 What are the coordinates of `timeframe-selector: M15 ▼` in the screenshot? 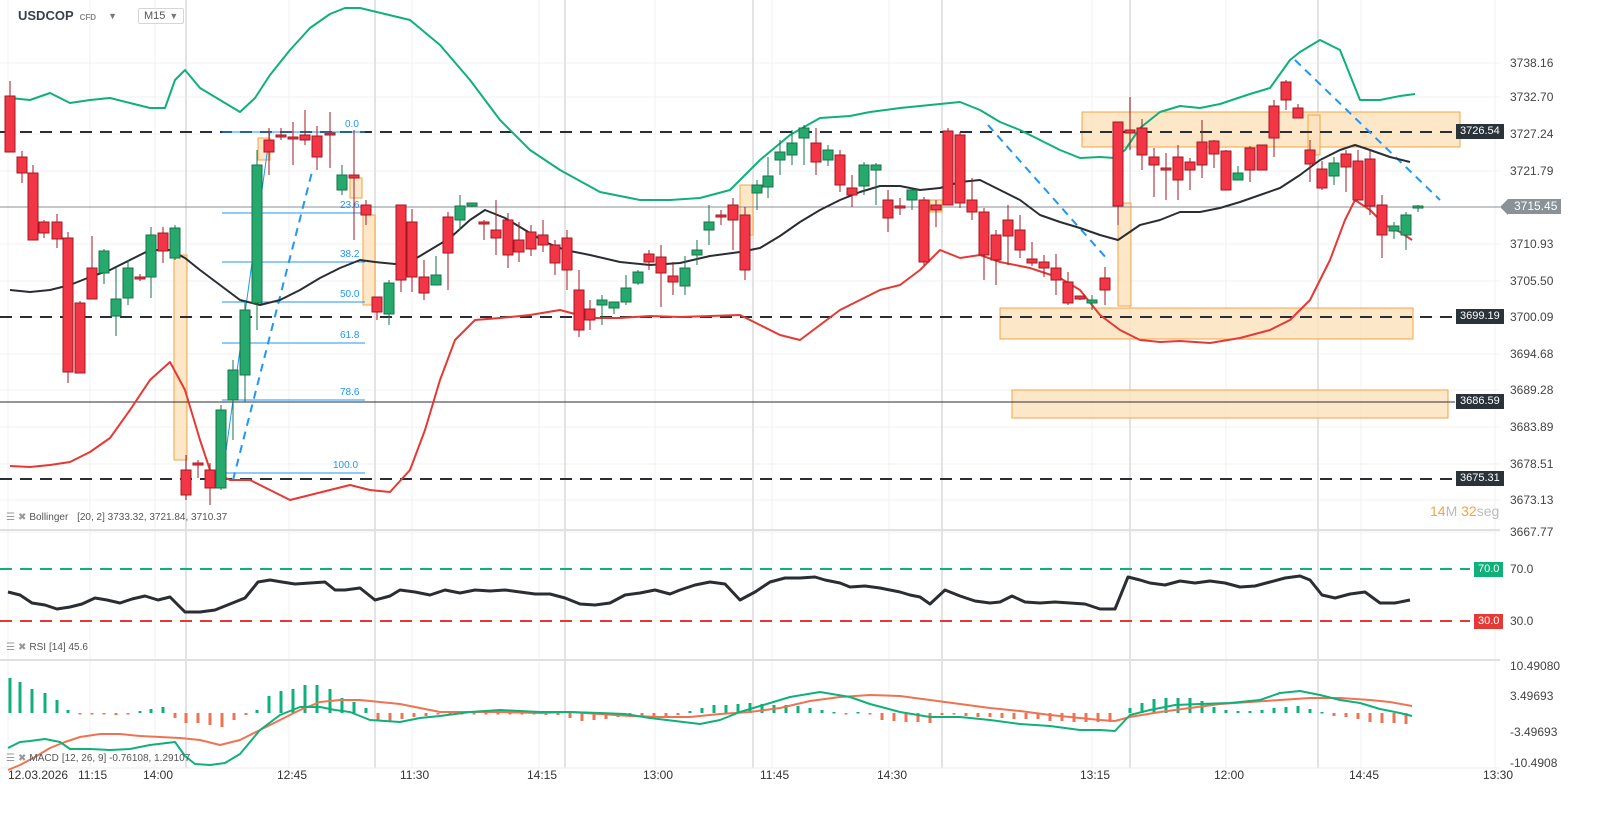 It's located at (161, 16).